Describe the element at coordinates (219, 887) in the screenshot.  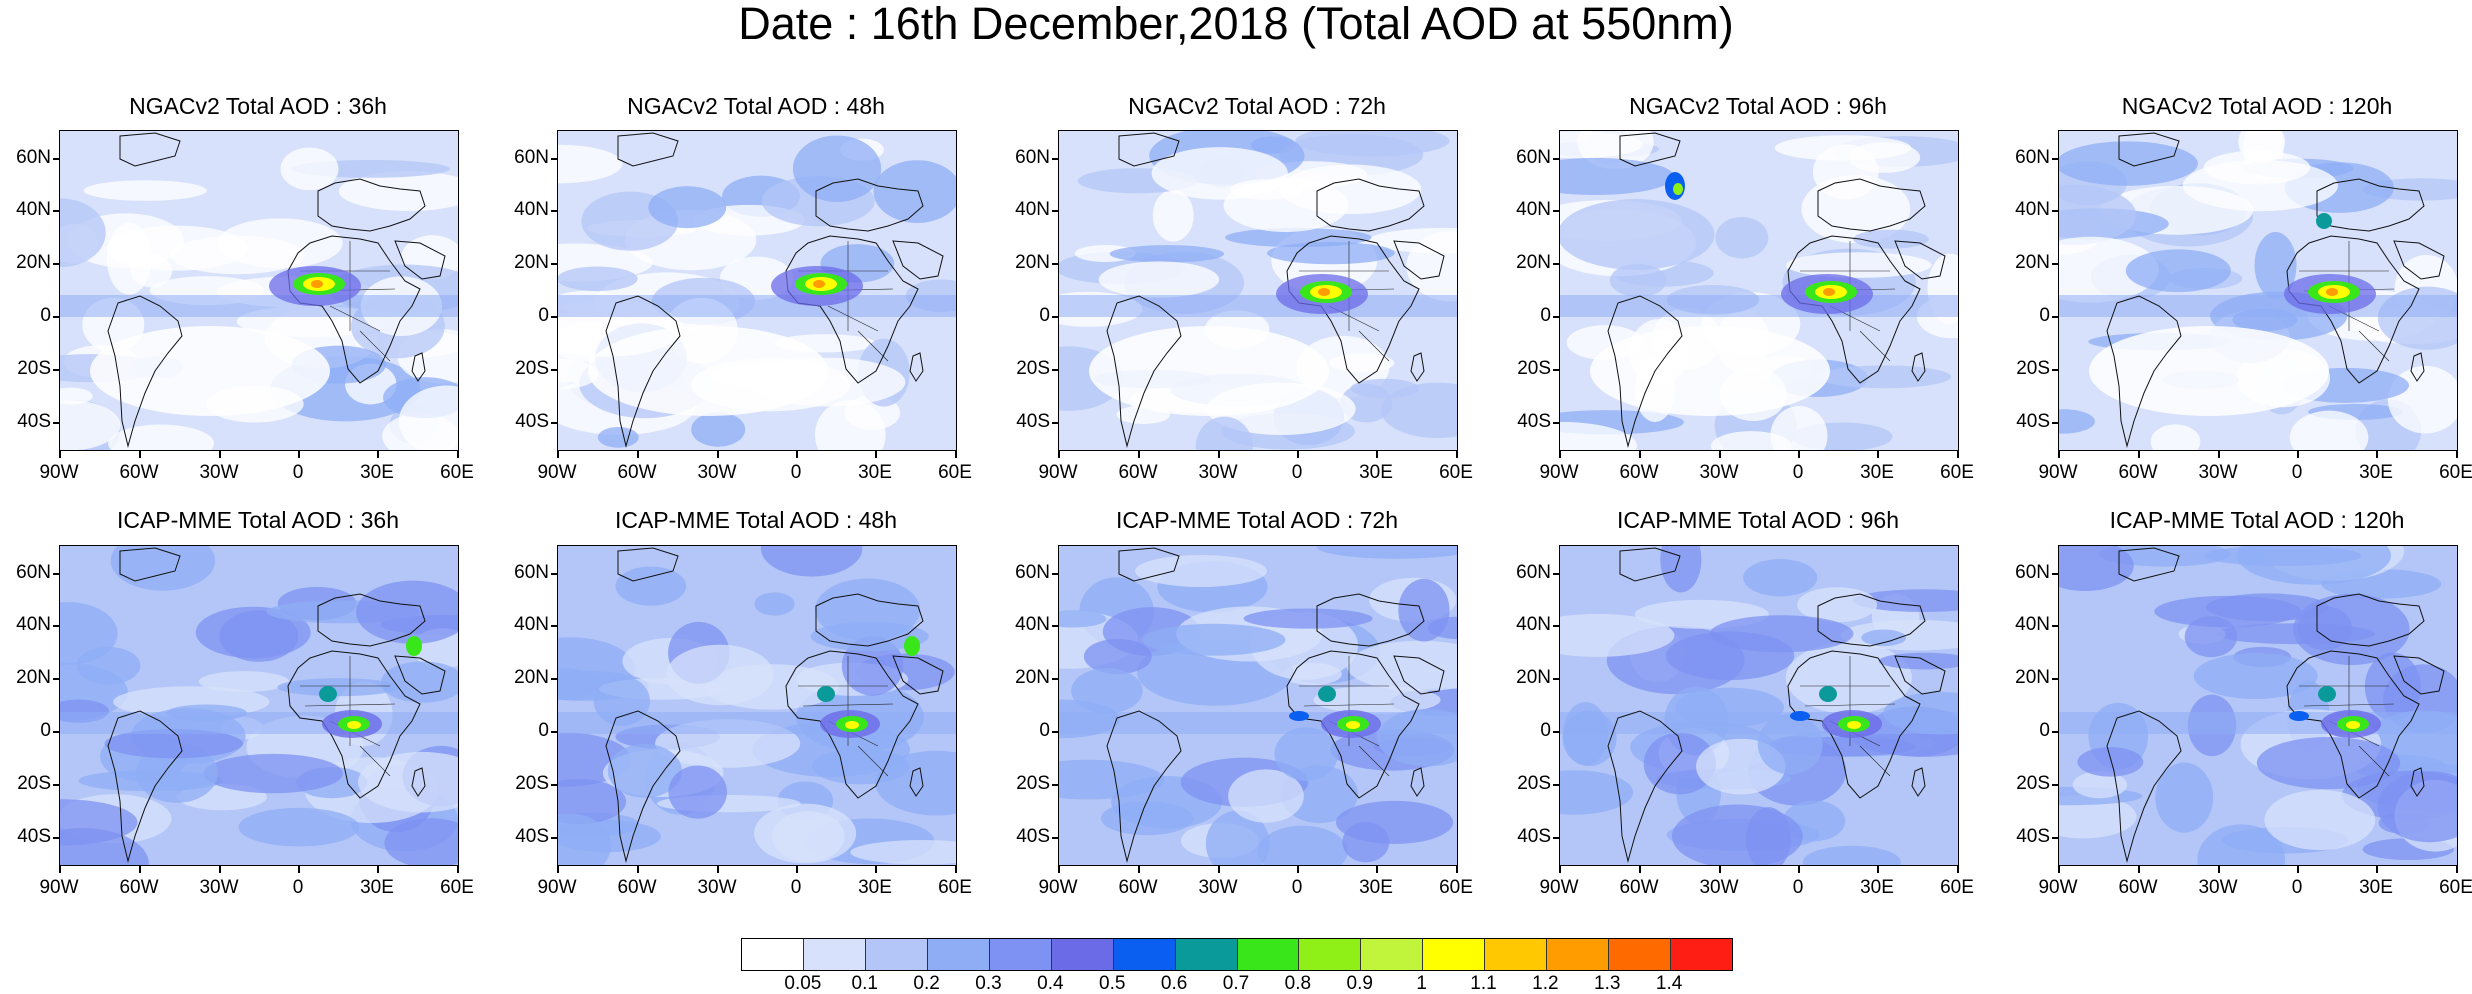
I see `lon-tick-label: 30W` at that location.